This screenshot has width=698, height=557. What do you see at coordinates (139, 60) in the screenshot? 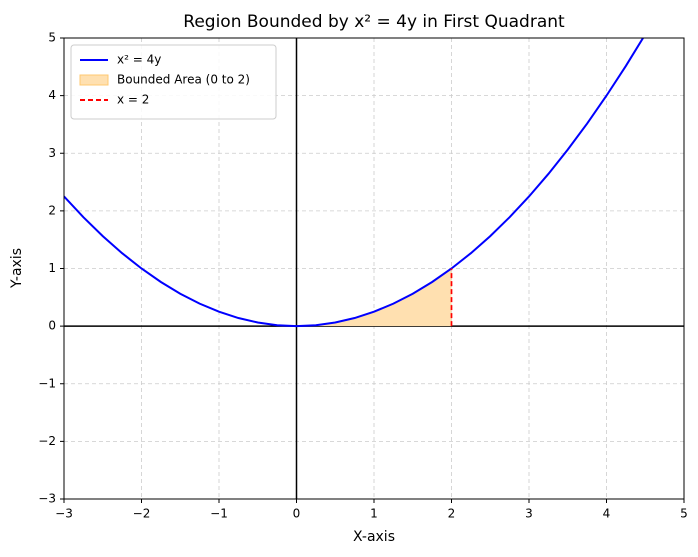
I see `legend-label: x² = 4y` at bounding box center [139, 60].